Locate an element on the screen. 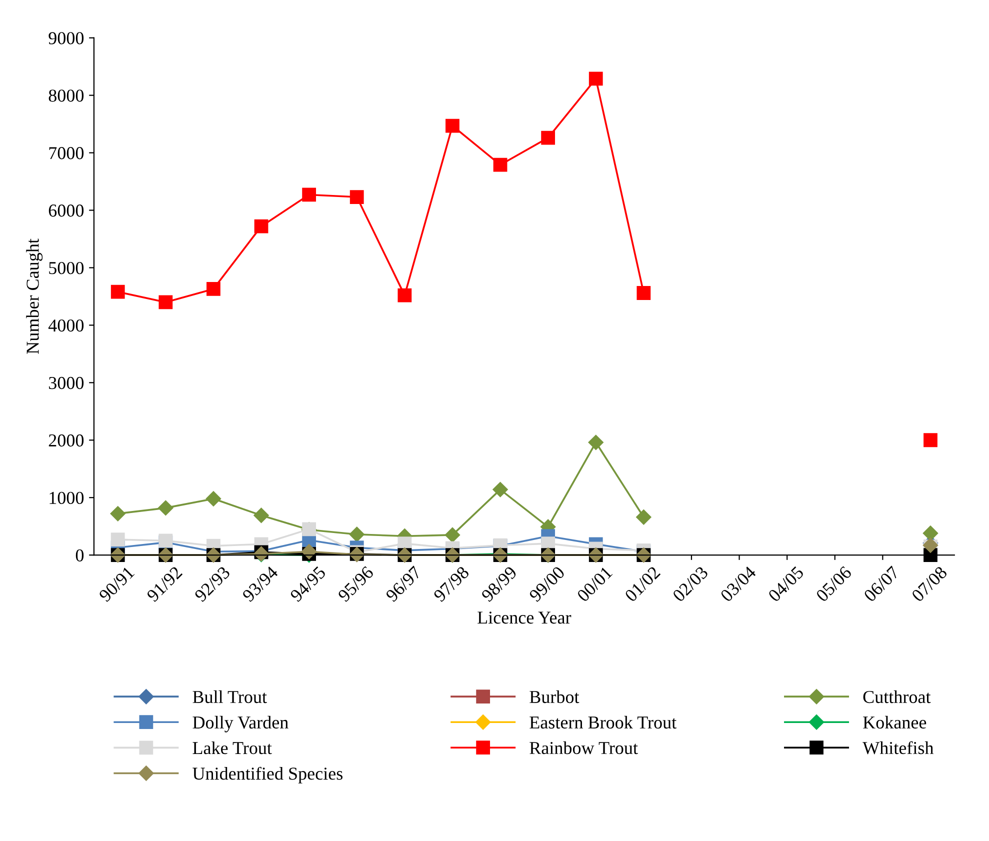  legend-label: Cutthroat is located at coordinates (897, 697).